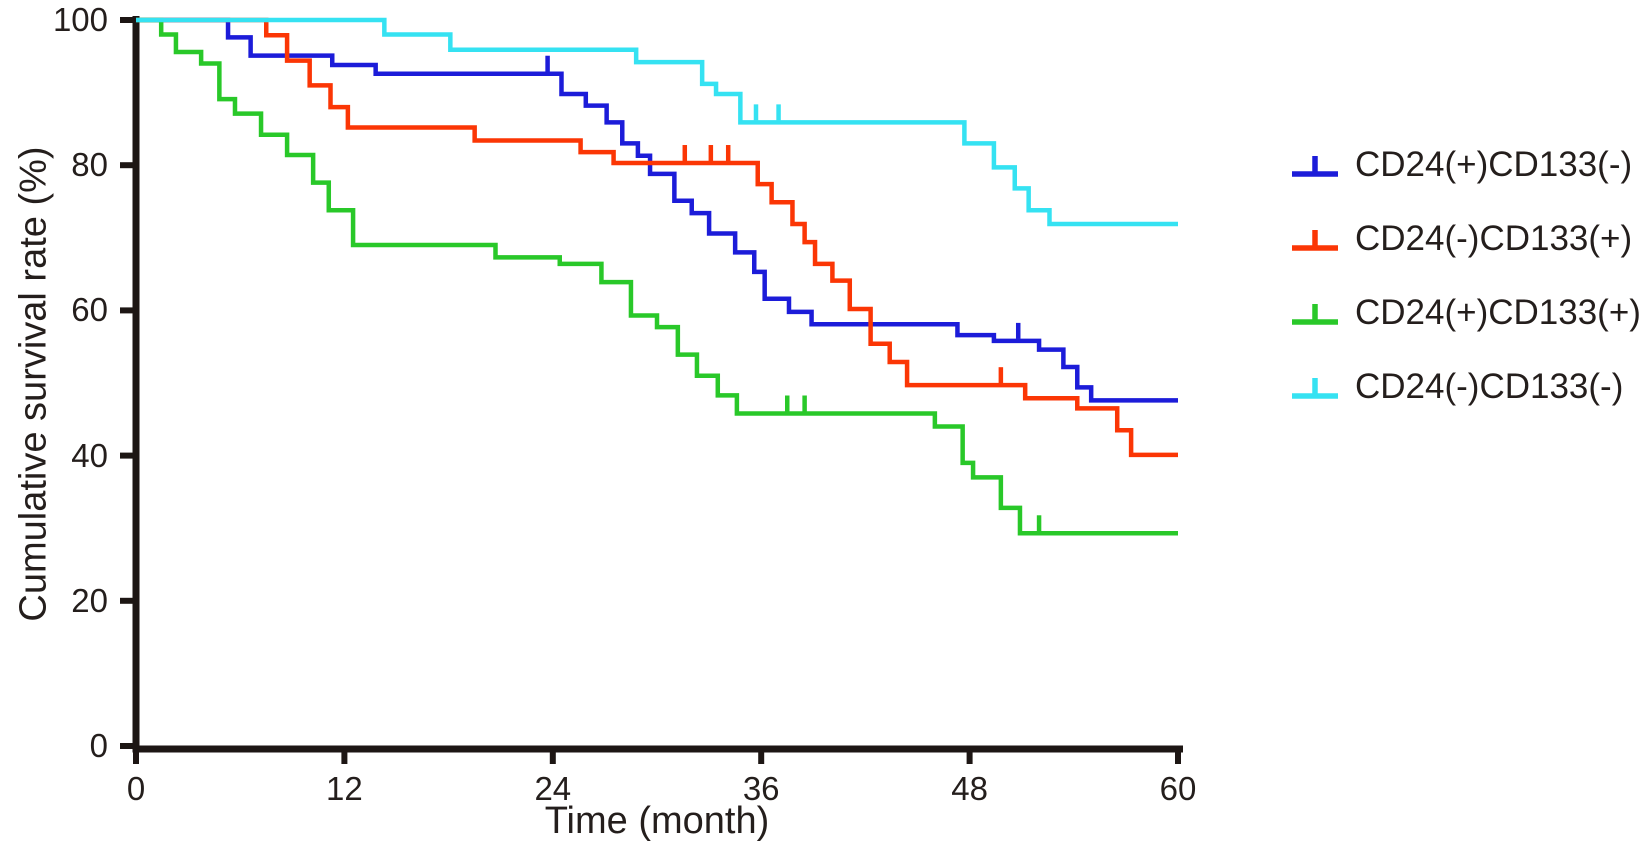 Image resolution: width=1640 pixels, height=864 pixels. What do you see at coordinates (136, 788) in the screenshot?
I see `x-tick-label: 0` at bounding box center [136, 788].